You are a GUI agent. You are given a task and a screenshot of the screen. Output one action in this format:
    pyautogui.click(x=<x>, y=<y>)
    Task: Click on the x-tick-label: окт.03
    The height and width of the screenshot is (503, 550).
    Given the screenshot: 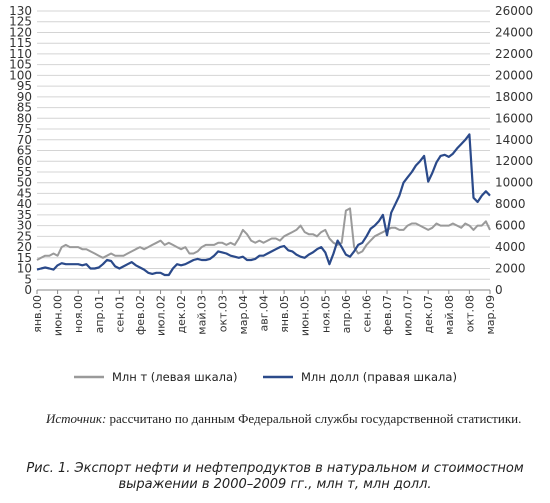 What is the action you would take?
    pyautogui.click(x=222, y=313)
    